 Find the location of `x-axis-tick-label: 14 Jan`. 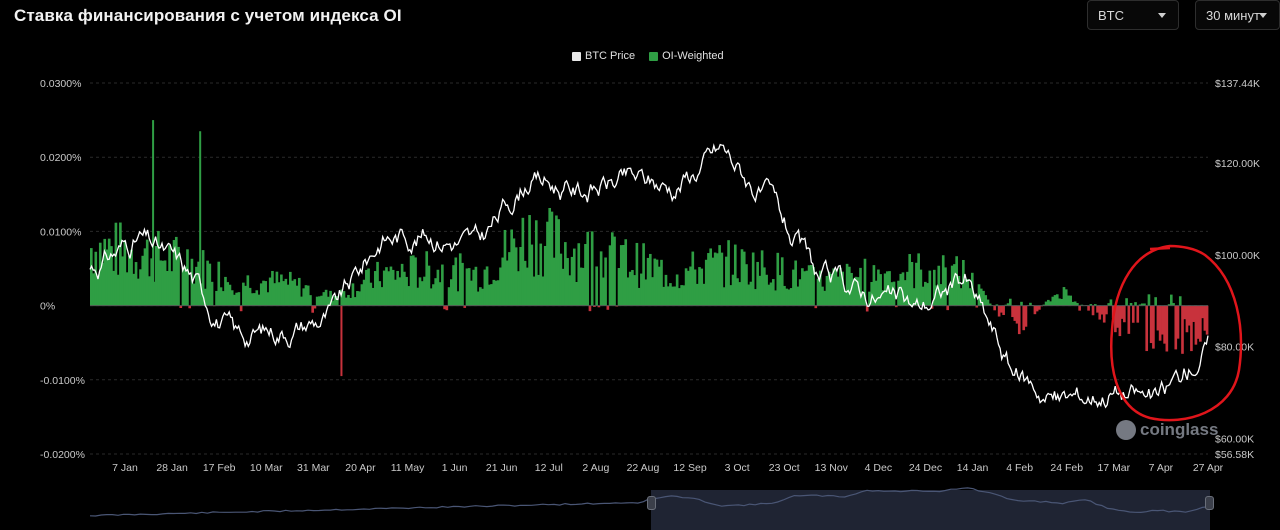

x-axis-tick-label: 14 Jan is located at coordinates (973, 468).